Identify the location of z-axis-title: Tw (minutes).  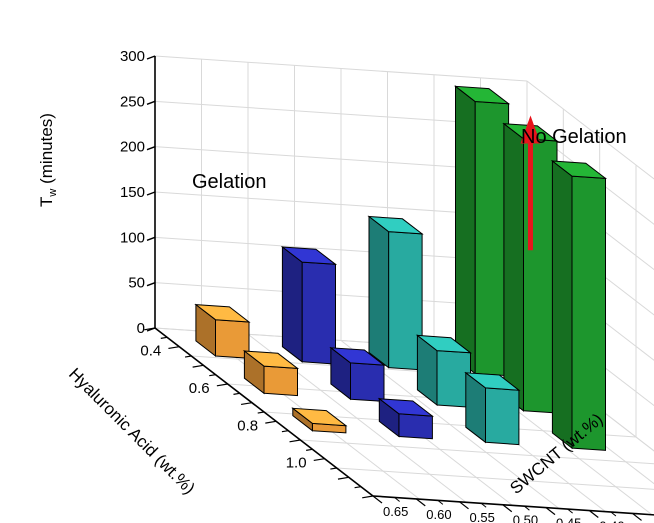
(48, 160).